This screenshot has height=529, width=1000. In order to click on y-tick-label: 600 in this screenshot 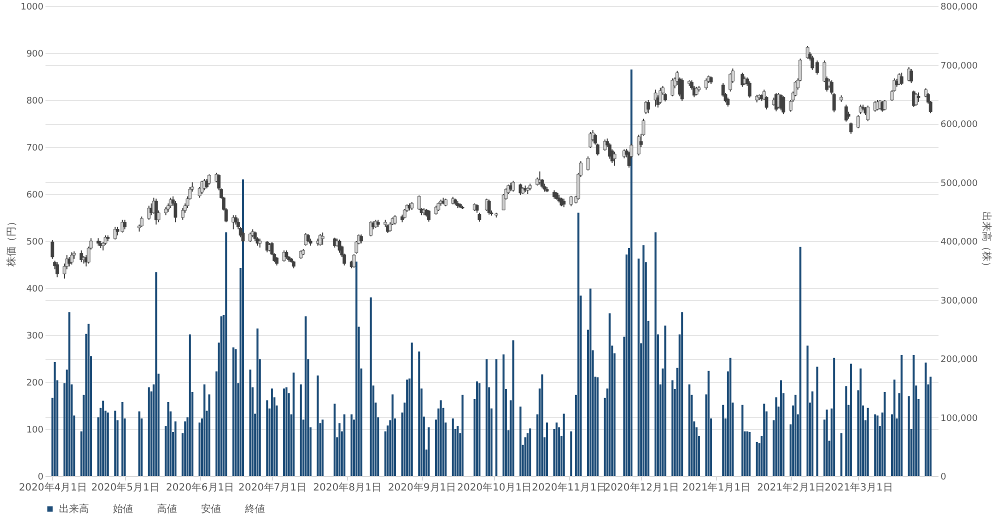, I will do `click(35, 195)`.